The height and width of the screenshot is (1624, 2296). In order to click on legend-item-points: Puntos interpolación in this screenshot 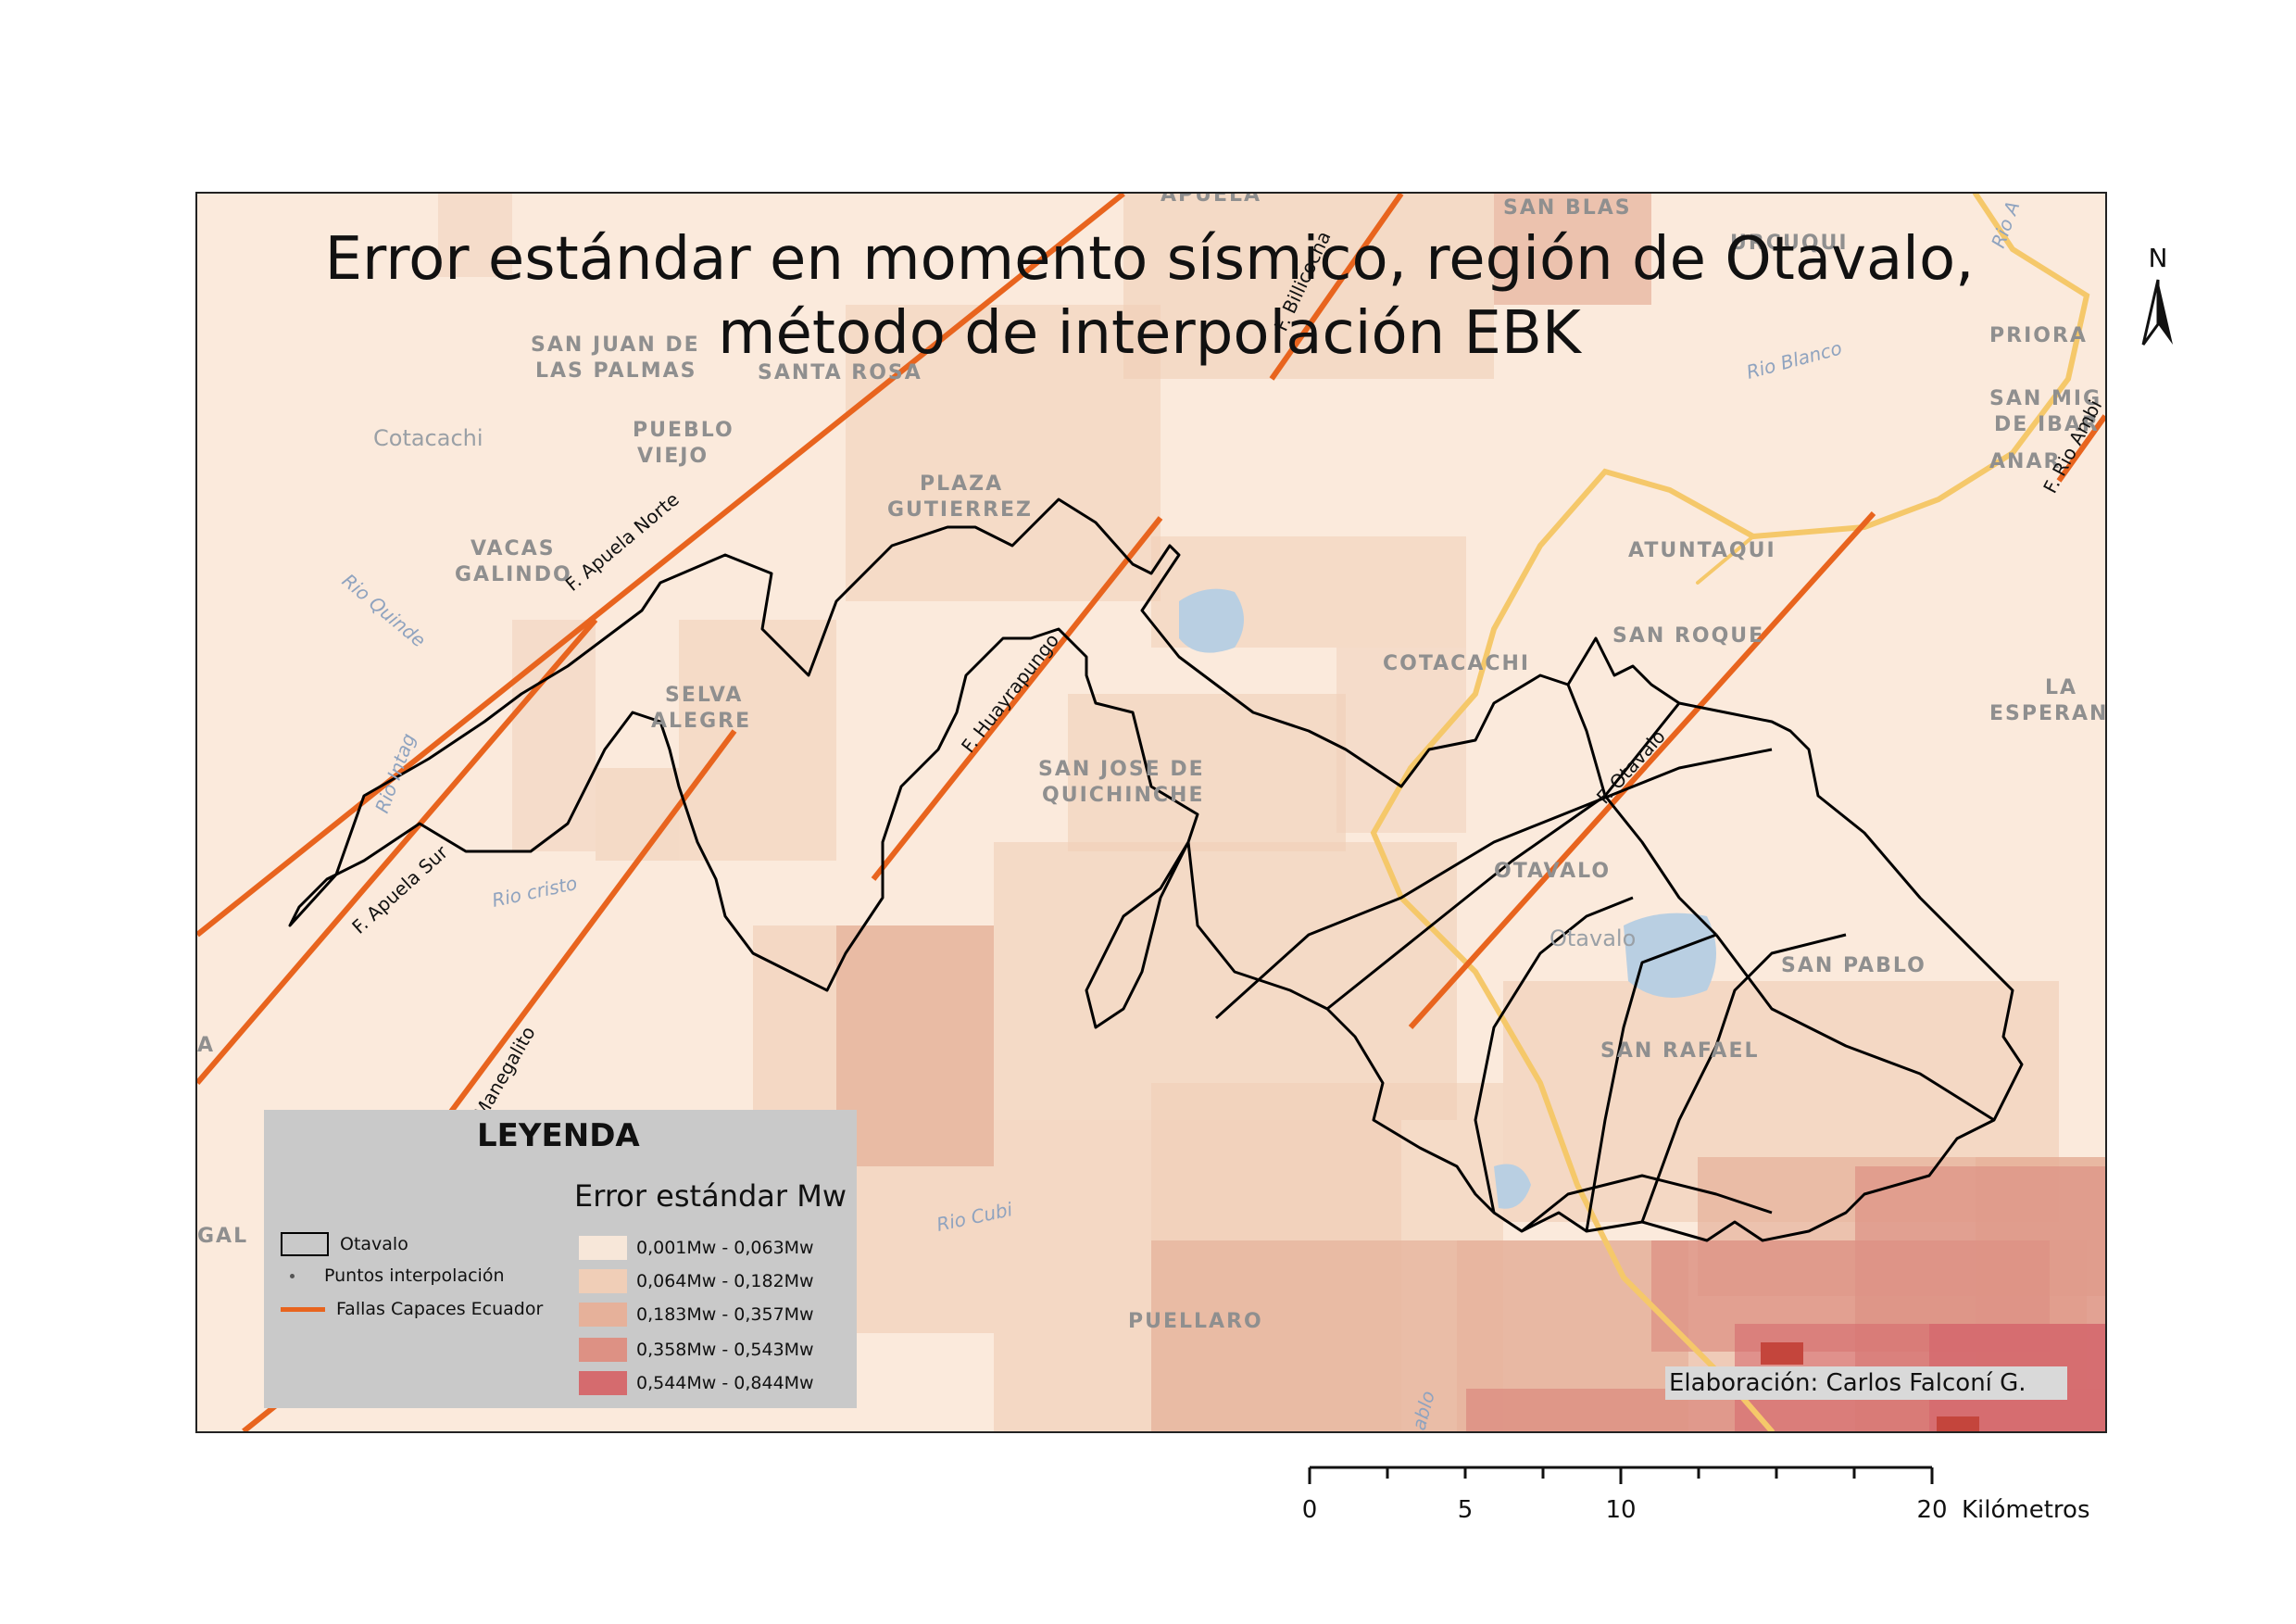, I will do `click(393, 1275)`.